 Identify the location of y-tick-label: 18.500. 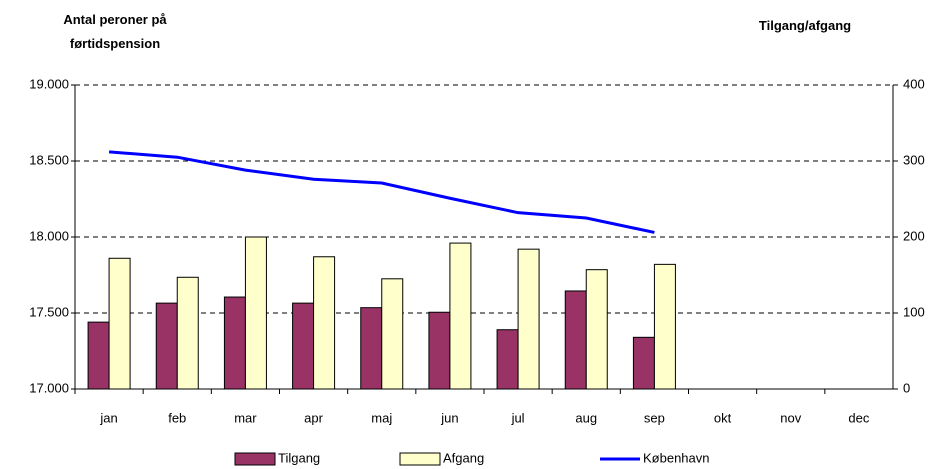
(49, 159).